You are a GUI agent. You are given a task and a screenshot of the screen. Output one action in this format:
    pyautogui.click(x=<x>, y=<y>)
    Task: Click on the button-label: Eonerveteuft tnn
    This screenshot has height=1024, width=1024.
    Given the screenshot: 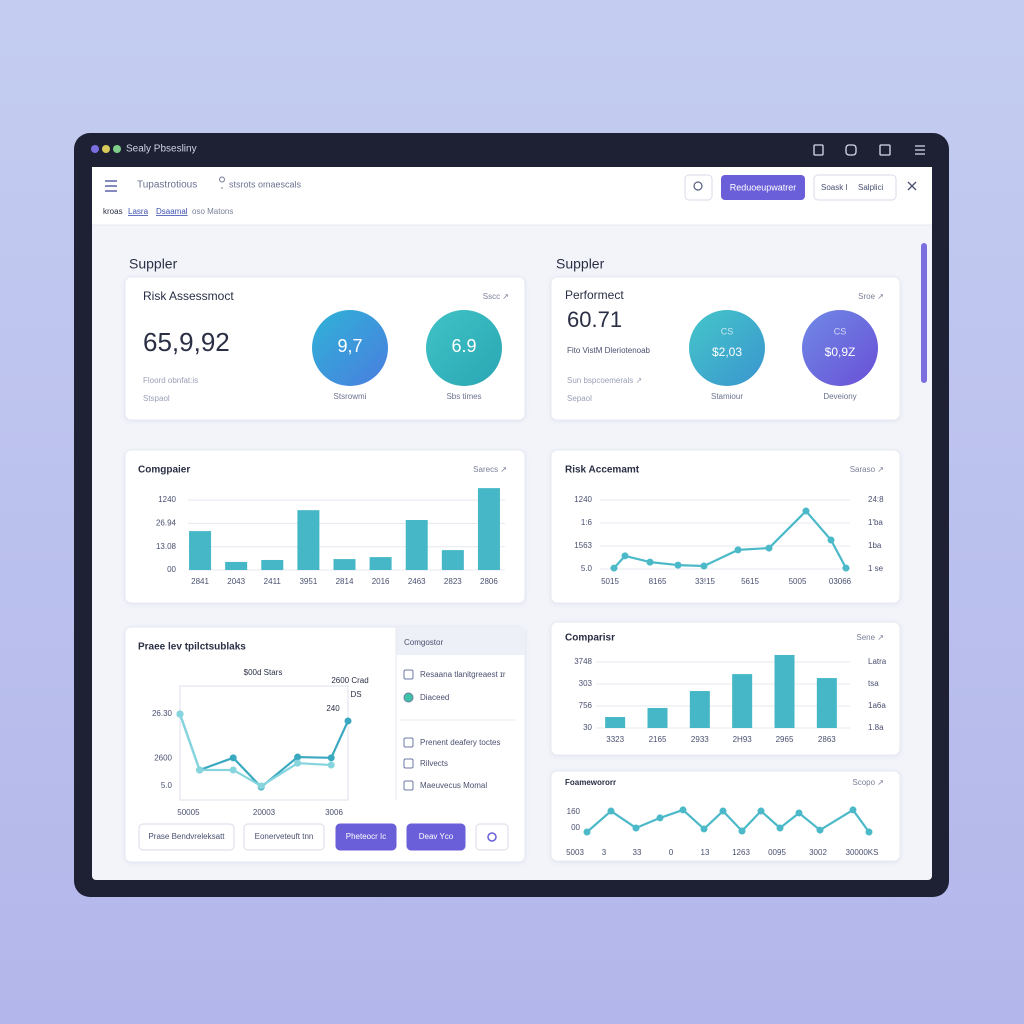 What is the action you would take?
    pyautogui.click(x=284, y=836)
    